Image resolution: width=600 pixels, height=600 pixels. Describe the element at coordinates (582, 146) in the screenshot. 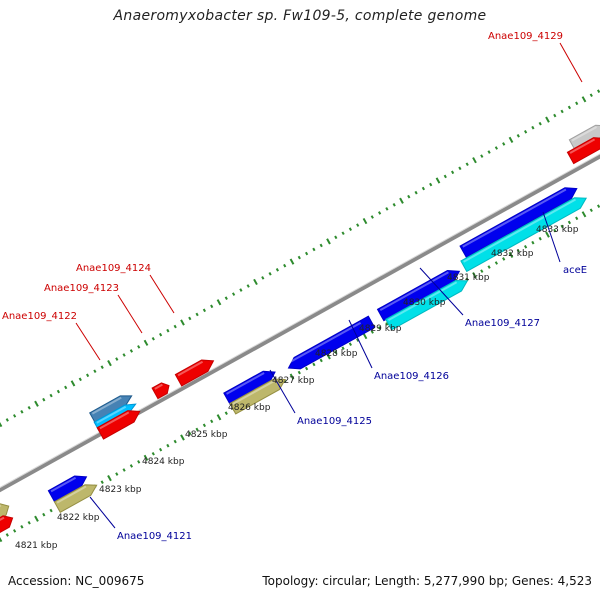

I see `gene-red-top-shine` at that location.